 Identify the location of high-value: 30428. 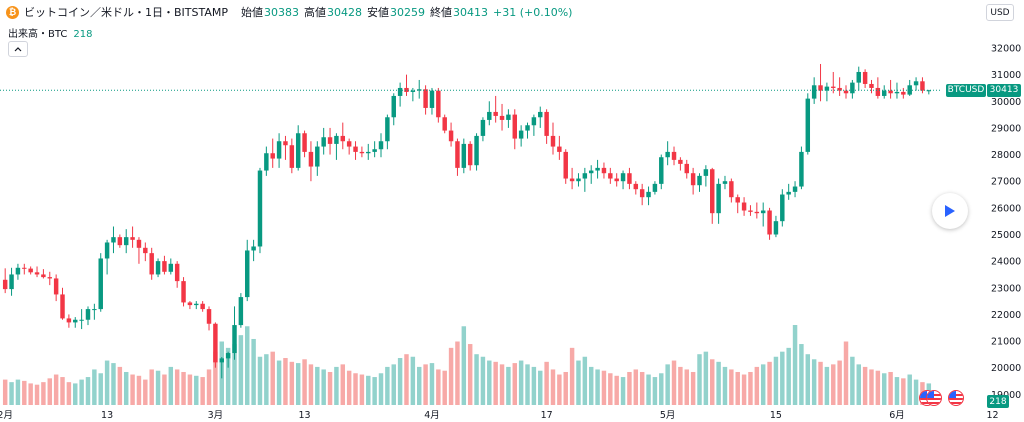
(345, 12).